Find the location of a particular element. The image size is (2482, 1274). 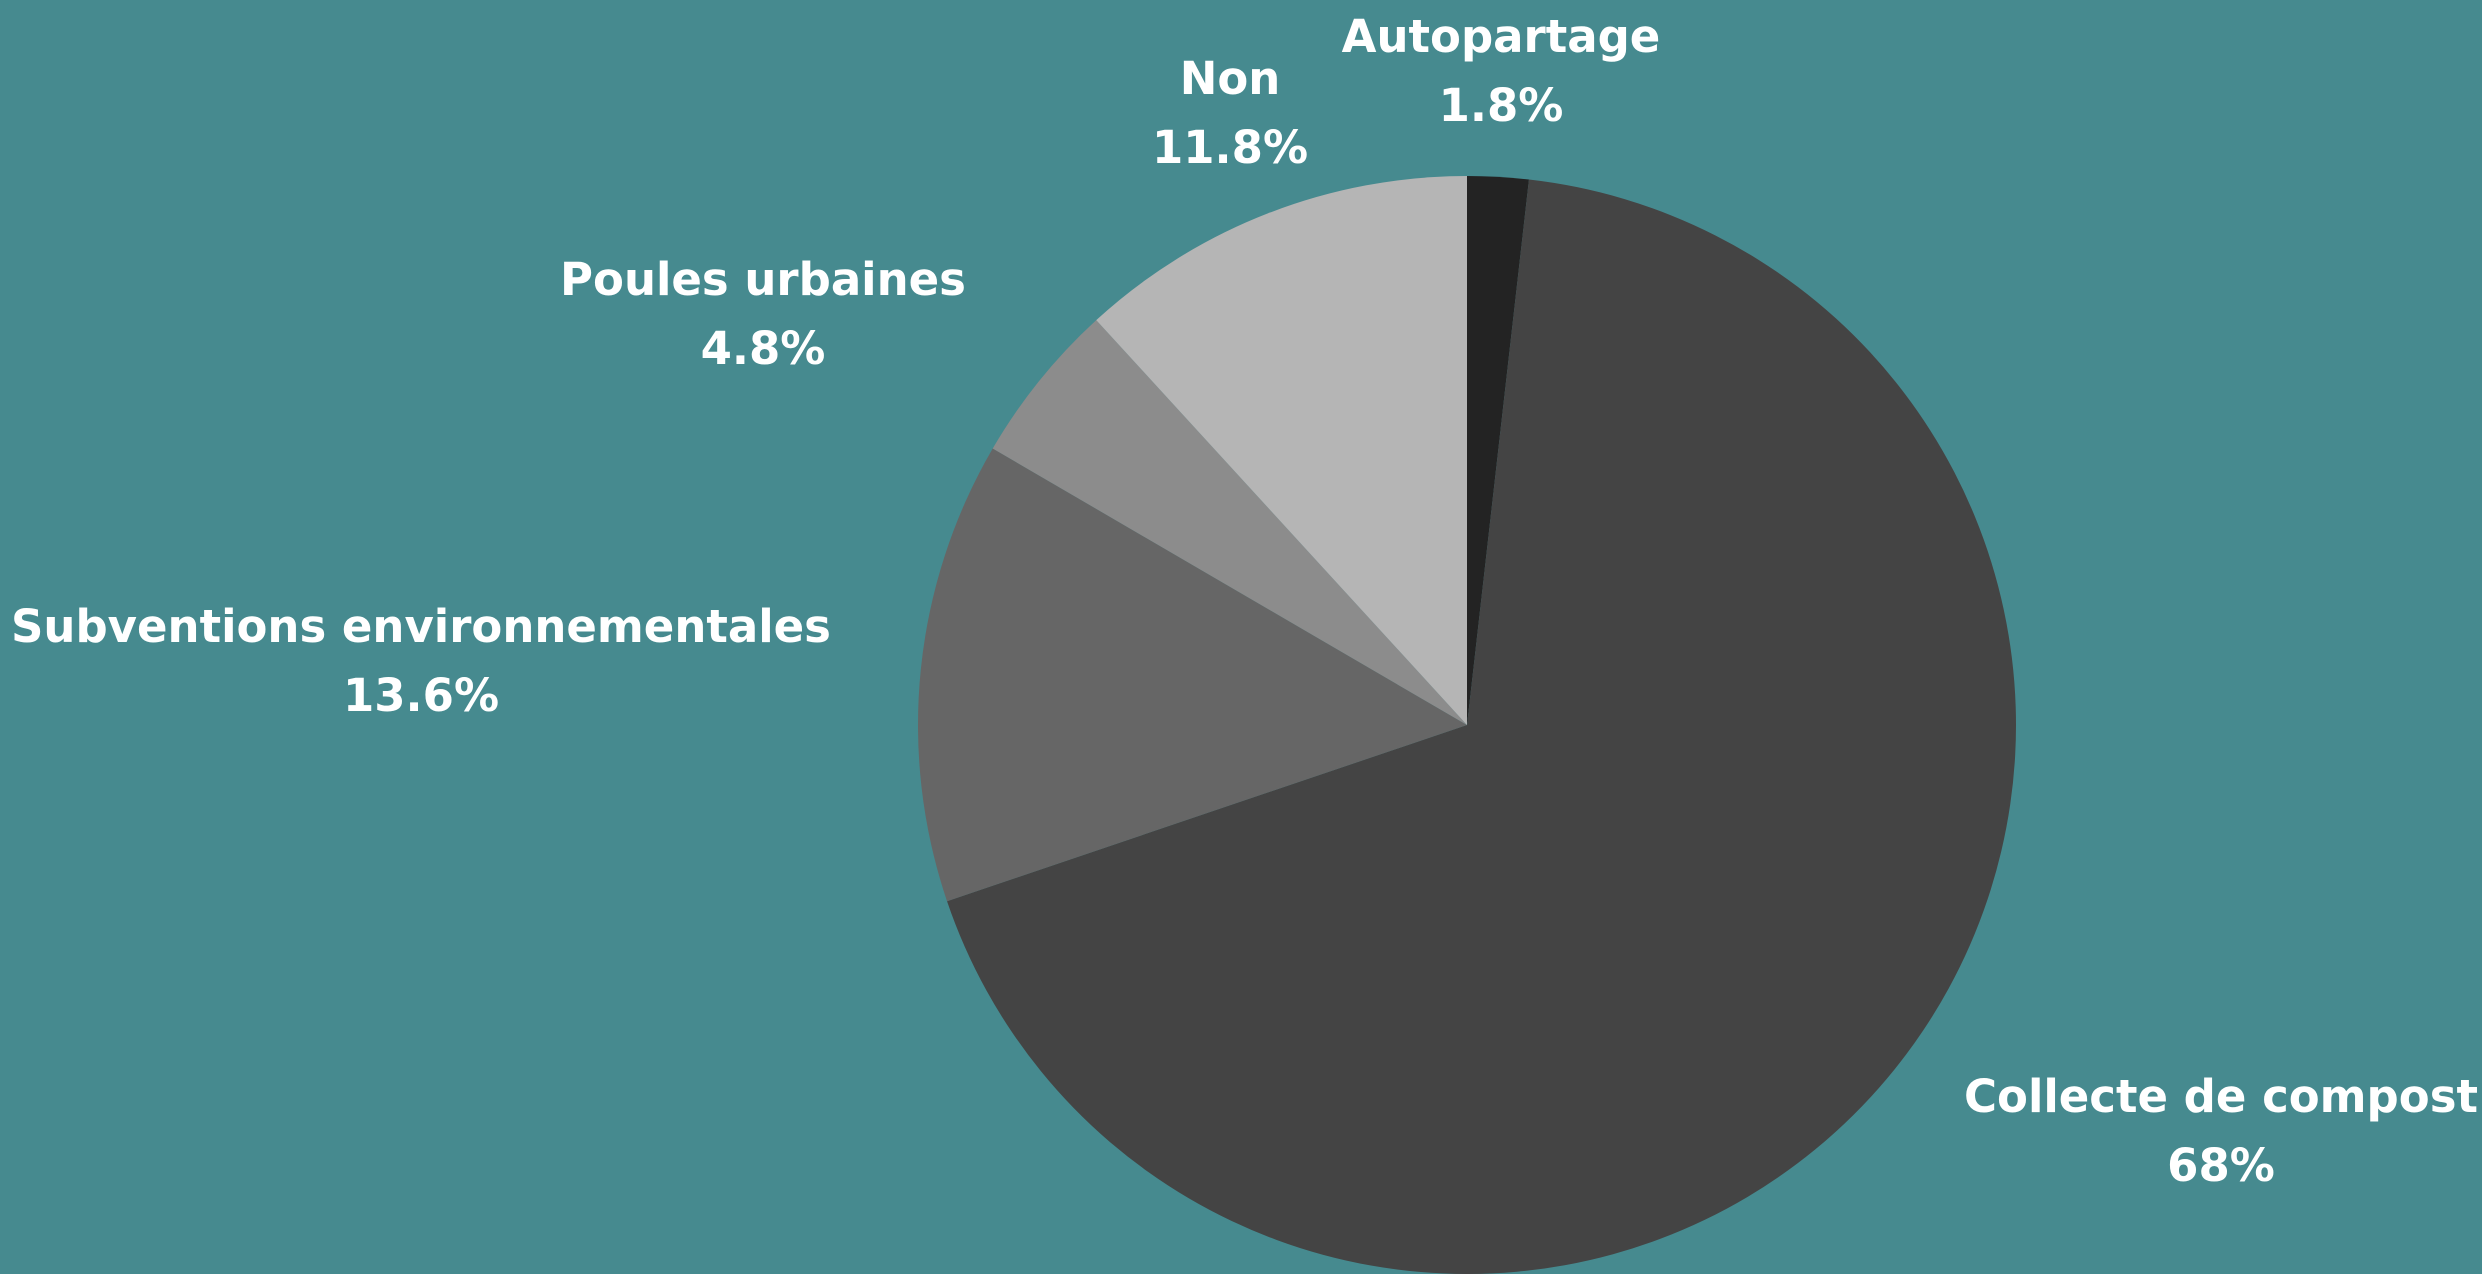

slice-label: Non is located at coordinates (1230, 78).